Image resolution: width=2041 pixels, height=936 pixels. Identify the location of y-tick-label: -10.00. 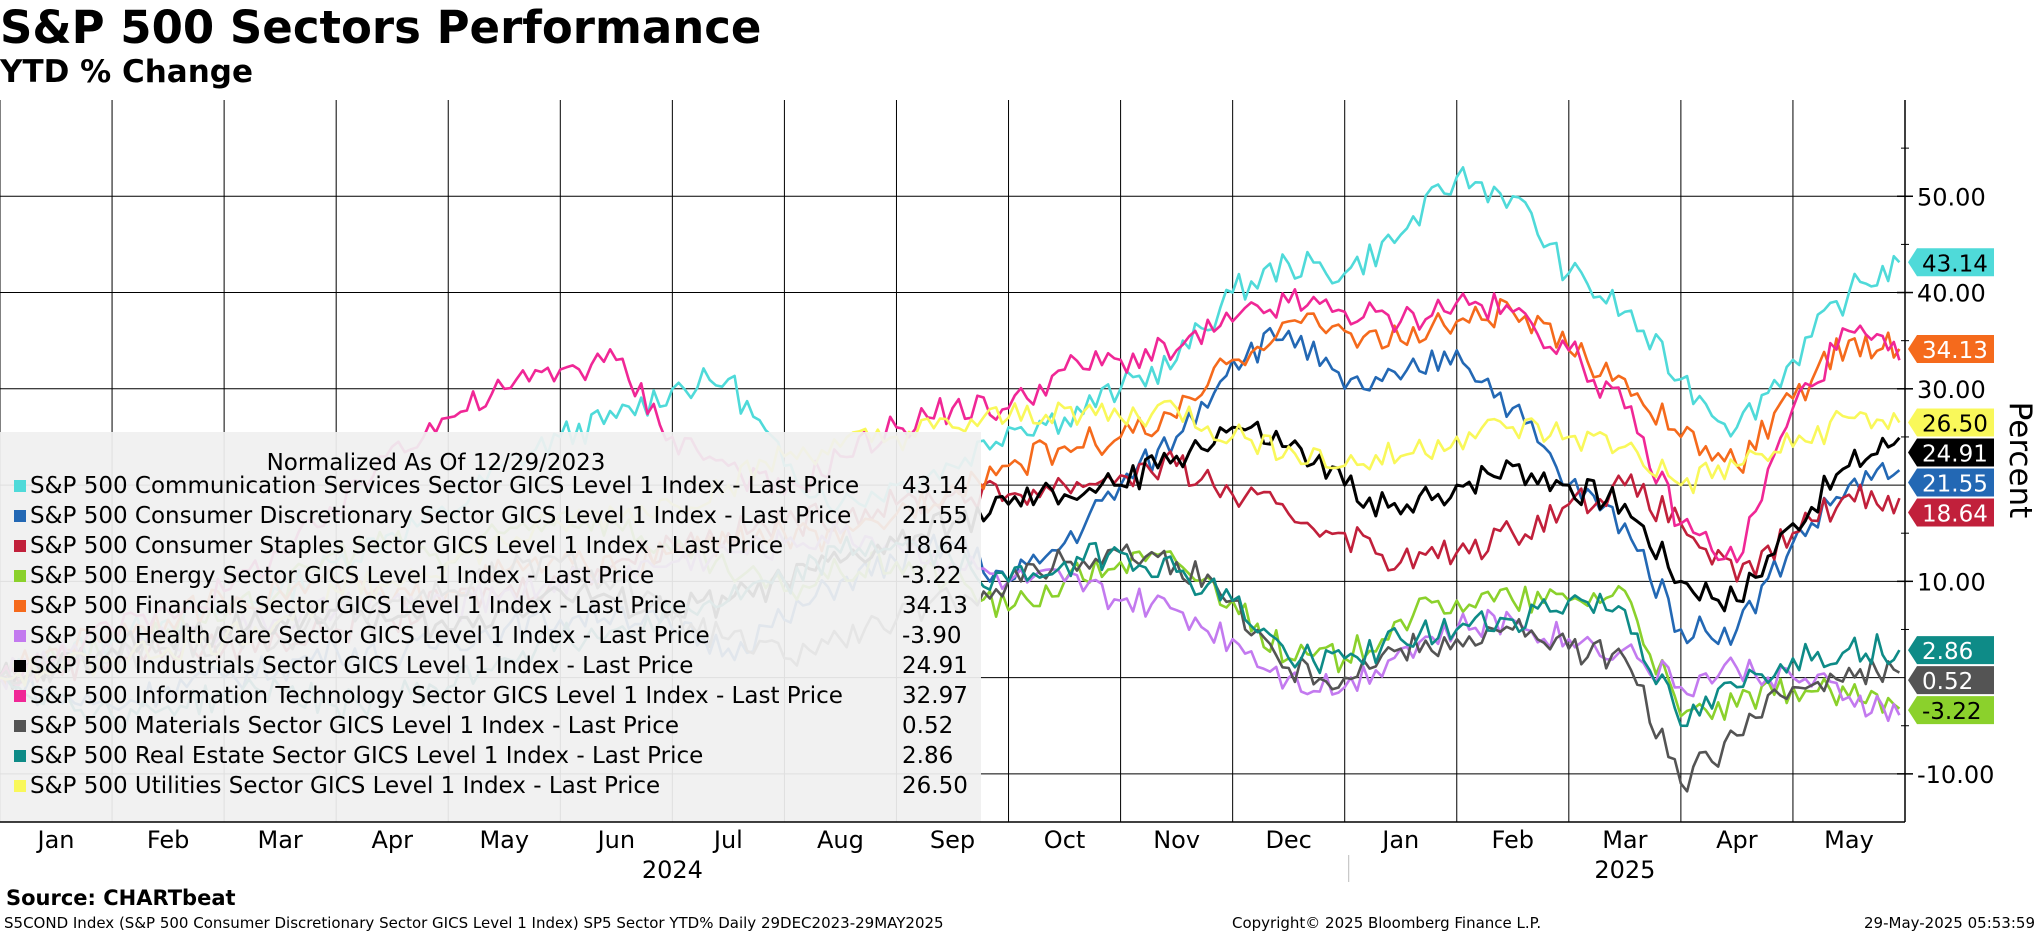
(1955, 775).